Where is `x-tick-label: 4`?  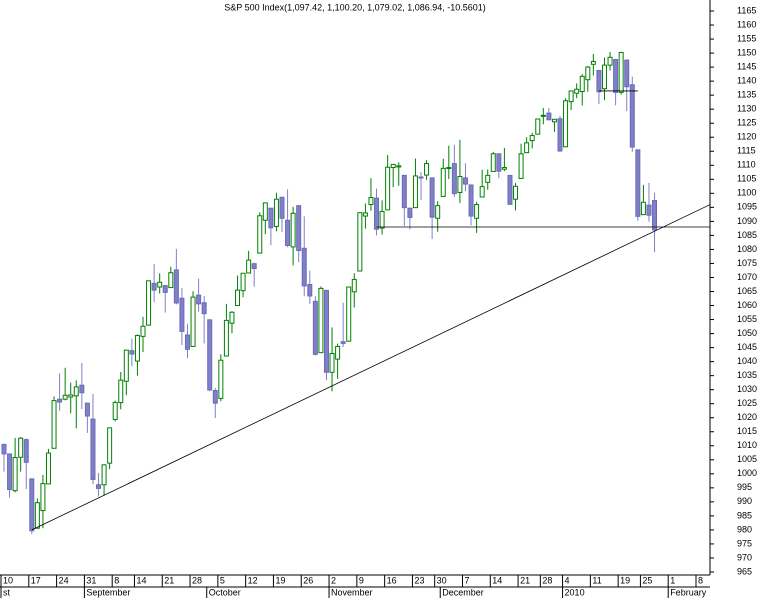
x-tick-label: 4 is located at coordinates (567, 580).